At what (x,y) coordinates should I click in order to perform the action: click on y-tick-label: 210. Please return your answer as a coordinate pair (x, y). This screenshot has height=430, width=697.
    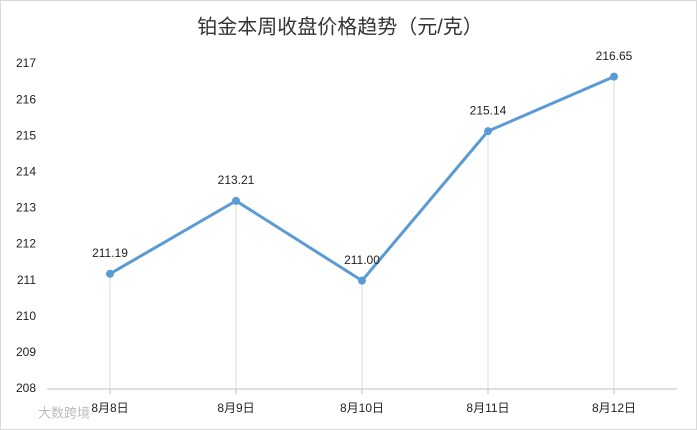
    Looking at the image, I should click on (26, 316).